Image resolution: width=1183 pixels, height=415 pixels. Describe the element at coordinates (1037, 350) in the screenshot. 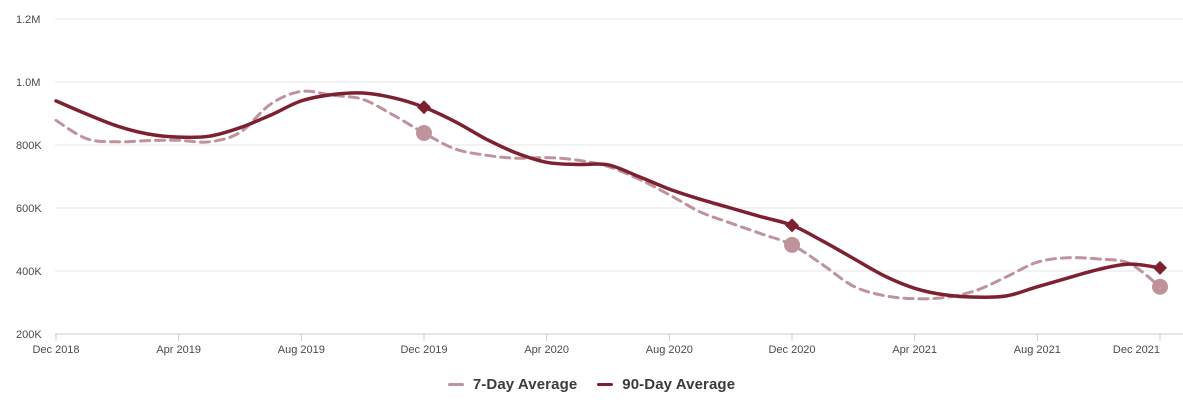

I see `x-axis-label: Aug 2021` at that location.